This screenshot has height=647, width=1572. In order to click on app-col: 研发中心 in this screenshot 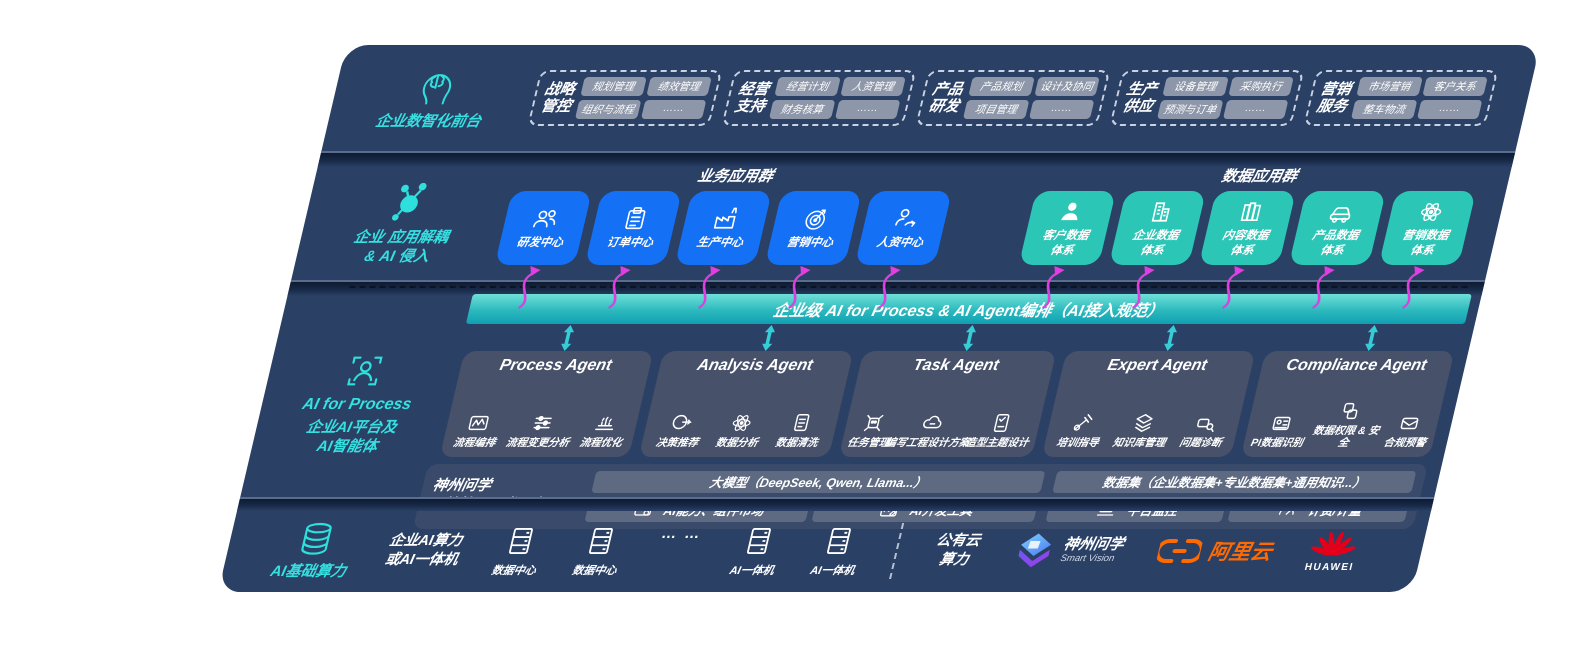, I will do `click(542, 250)`.